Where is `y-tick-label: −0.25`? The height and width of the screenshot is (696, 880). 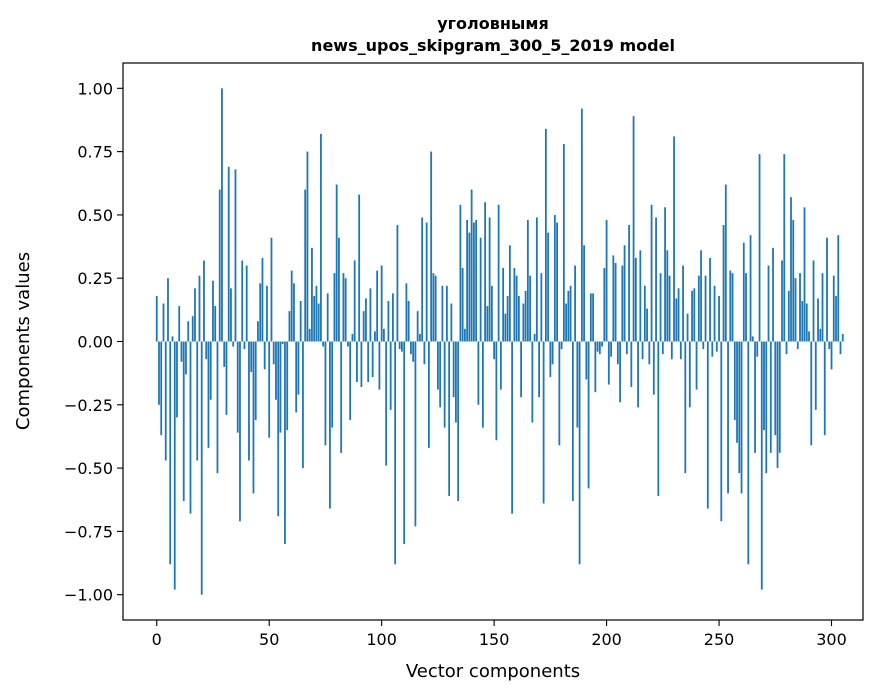 y-tick-label: −0.25 is located at coordinates (88, 405).